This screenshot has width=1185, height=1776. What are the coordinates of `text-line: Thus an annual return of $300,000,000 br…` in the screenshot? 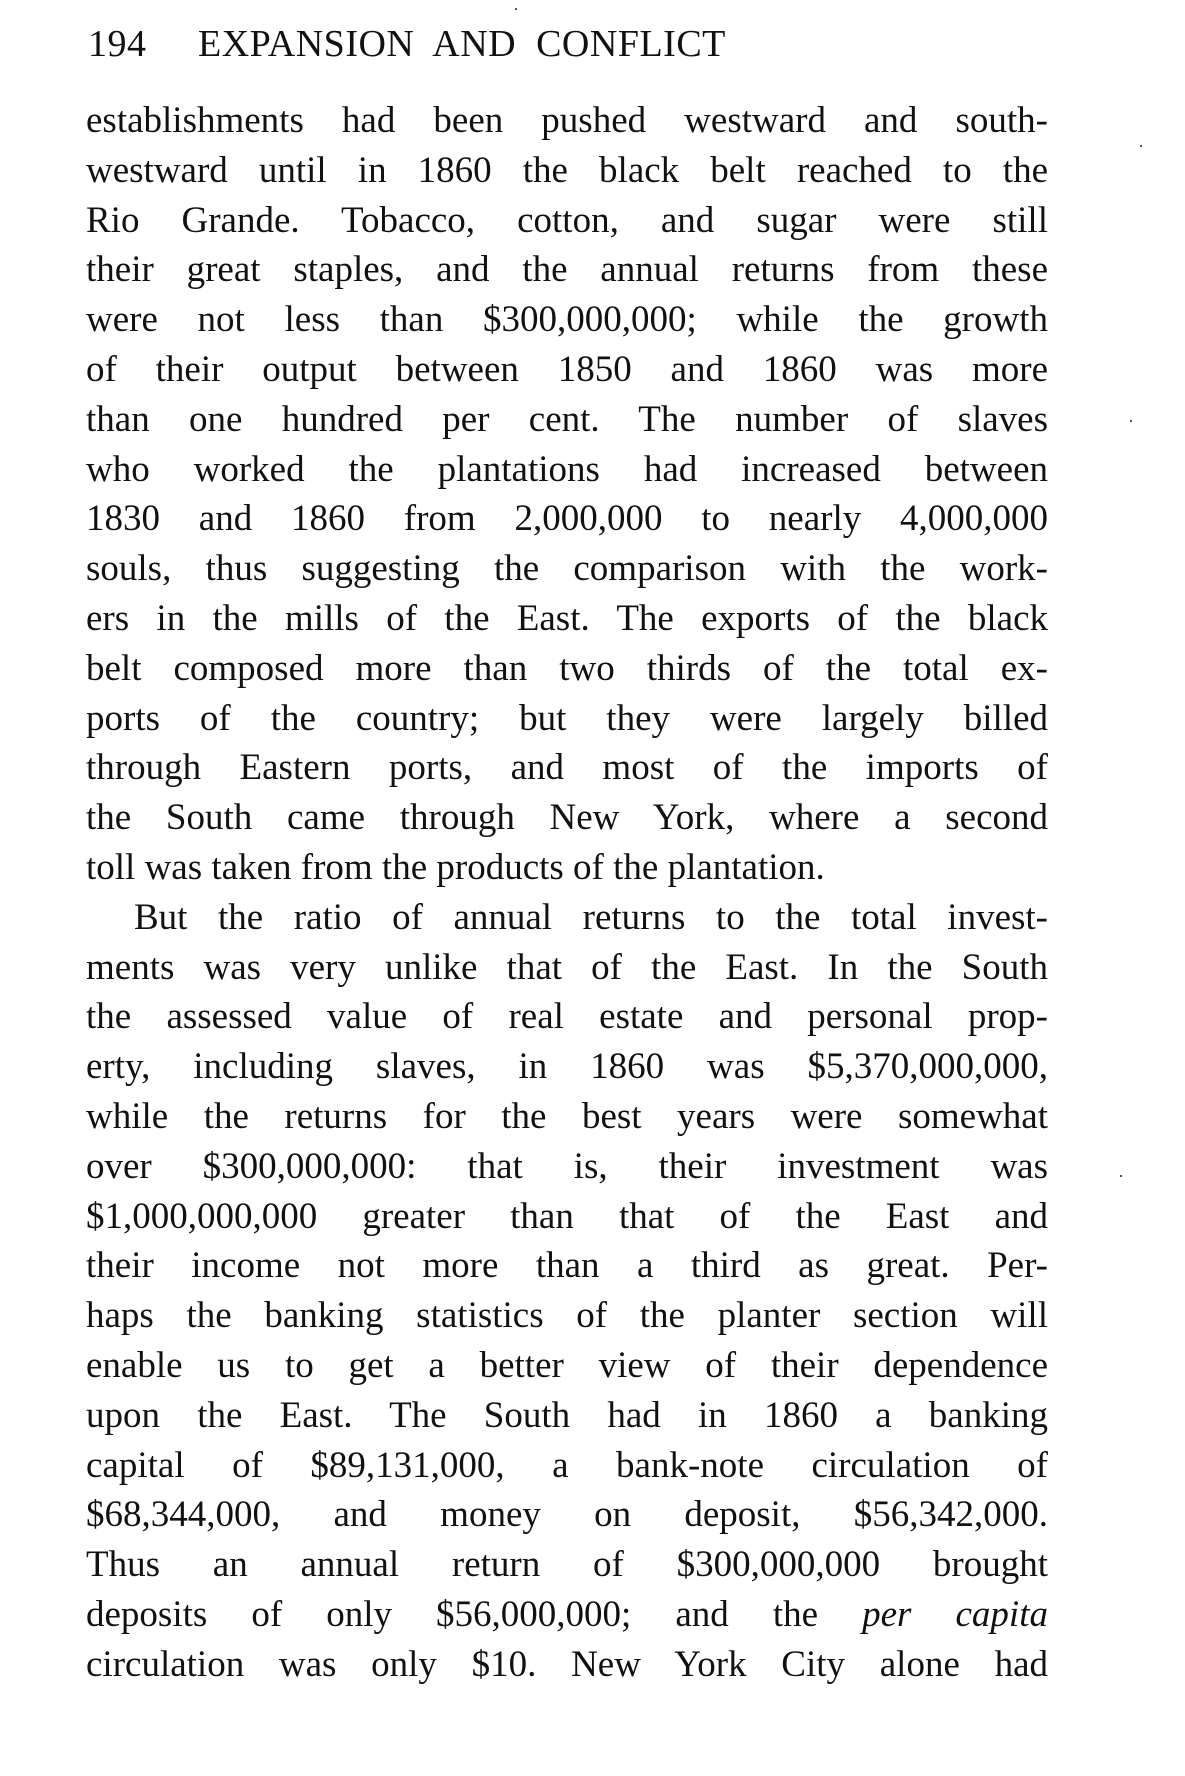 It's located at (567, 1565).